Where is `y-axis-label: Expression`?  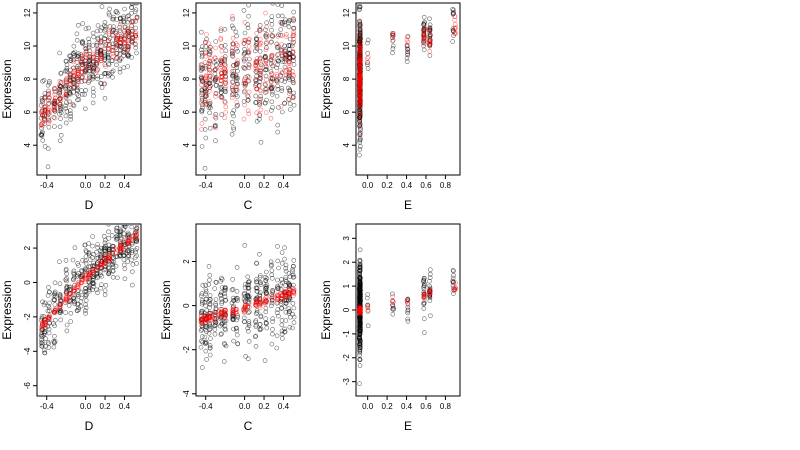
y-axis-label: Expression is located at coordinates (7, 88).